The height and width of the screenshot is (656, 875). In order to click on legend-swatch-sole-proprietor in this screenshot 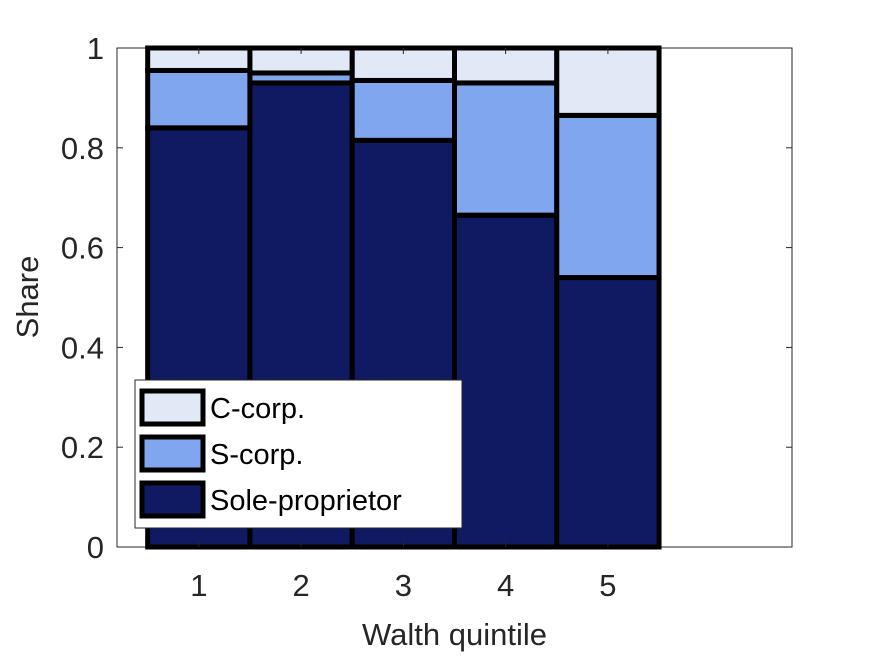, I will do `click(172, 499)`.